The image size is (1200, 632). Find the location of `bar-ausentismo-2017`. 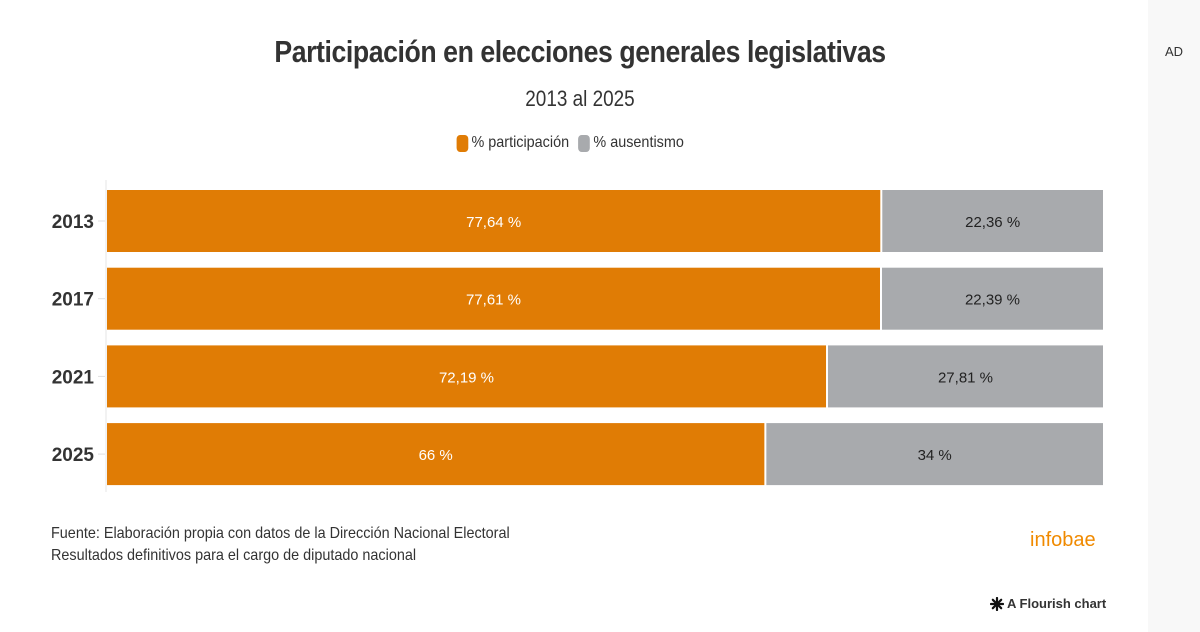

bar-ausentismo-2017 is located at coordinates (992, 298).